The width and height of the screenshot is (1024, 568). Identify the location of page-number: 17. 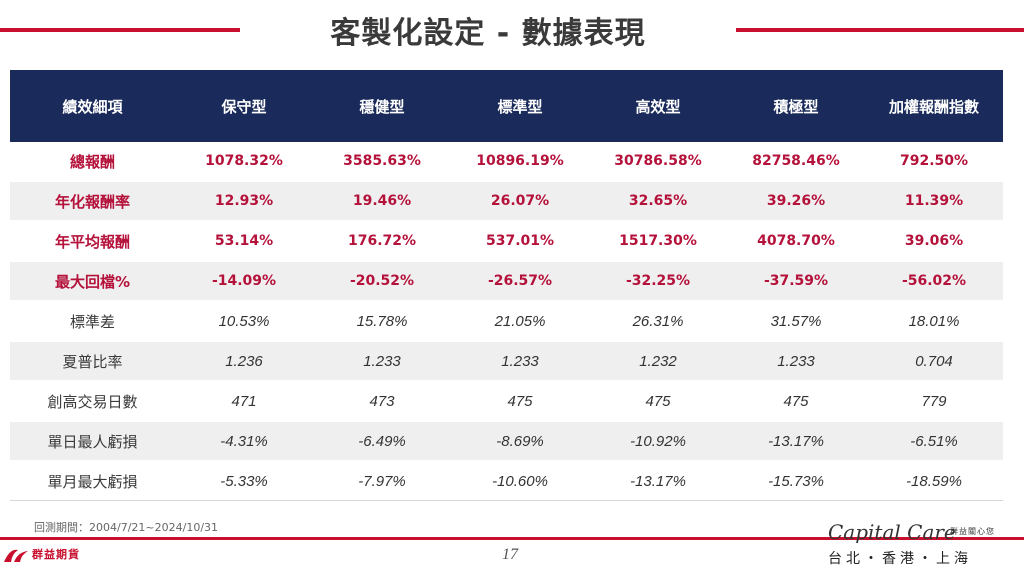
(510, 554).